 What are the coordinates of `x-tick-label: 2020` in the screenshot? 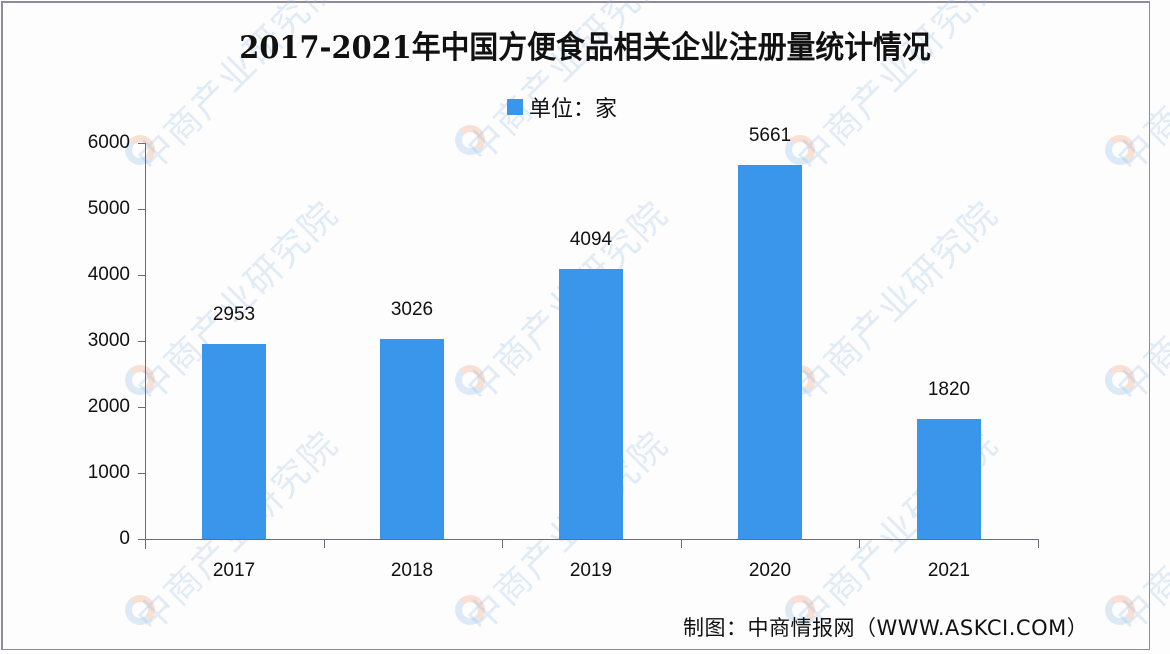 It's located at (770, 570).